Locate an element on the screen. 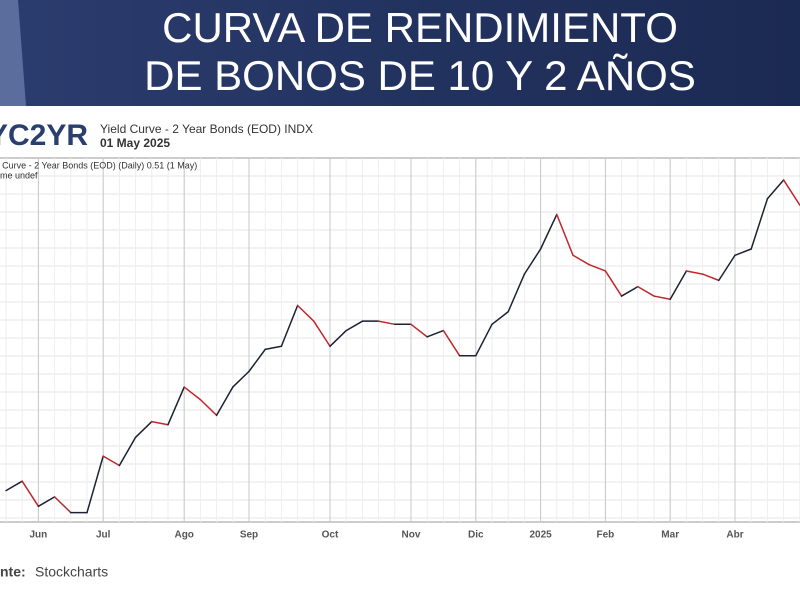 This screenshot has height=600, width=800. x-tick-label: Dic is located at coordinates (476, 535).